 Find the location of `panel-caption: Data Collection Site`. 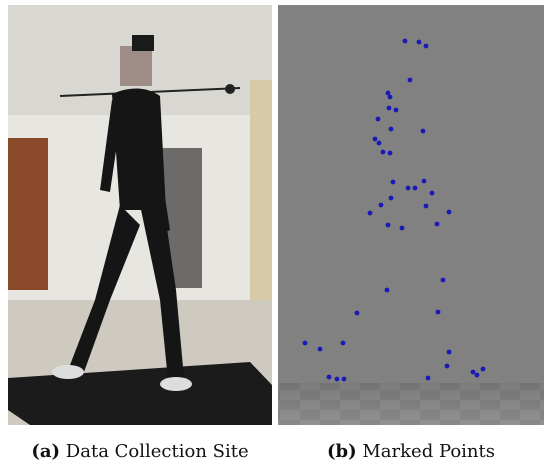

panel-caption: Data Collection Site is located at coordinates (157, 451).